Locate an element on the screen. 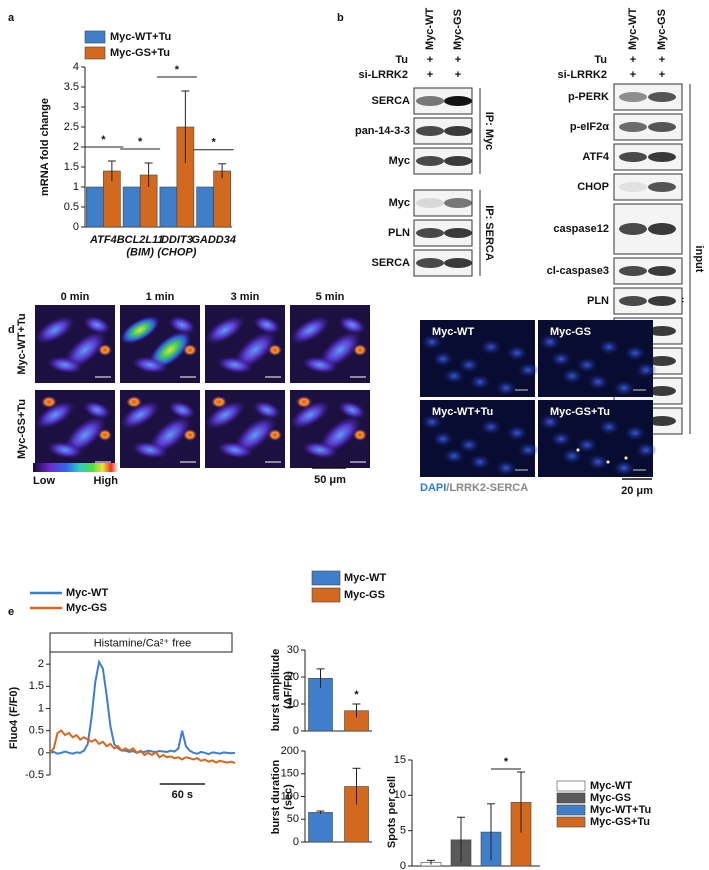 This screenshot has width=709, height=870. blot-label: pan-14-3-3 is located at coordinates (382, 131).